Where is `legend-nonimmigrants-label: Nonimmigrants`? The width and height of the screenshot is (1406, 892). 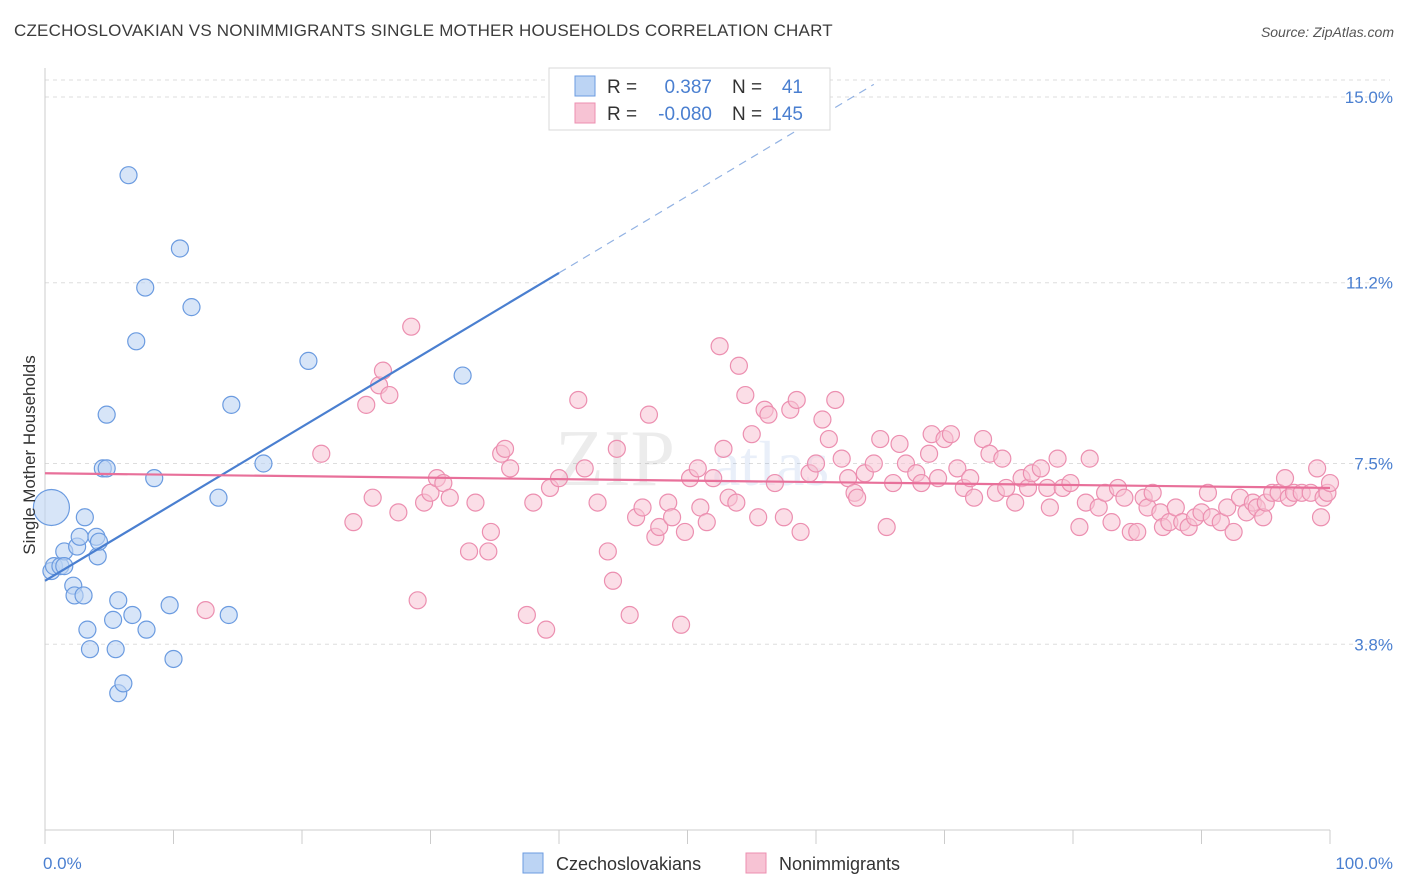
legend-nonimmigrants-label: Nonimmigrants is located at coordinates (839, 864).